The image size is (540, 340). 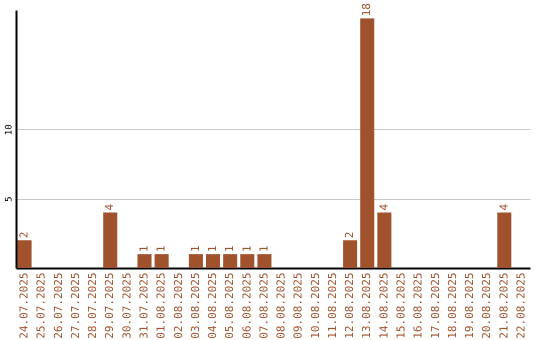 What do you see at coordinates (281, 305) in the screenshot?
I see `x-tick-label: 08.08.2025` at bounding box center [281, 305].